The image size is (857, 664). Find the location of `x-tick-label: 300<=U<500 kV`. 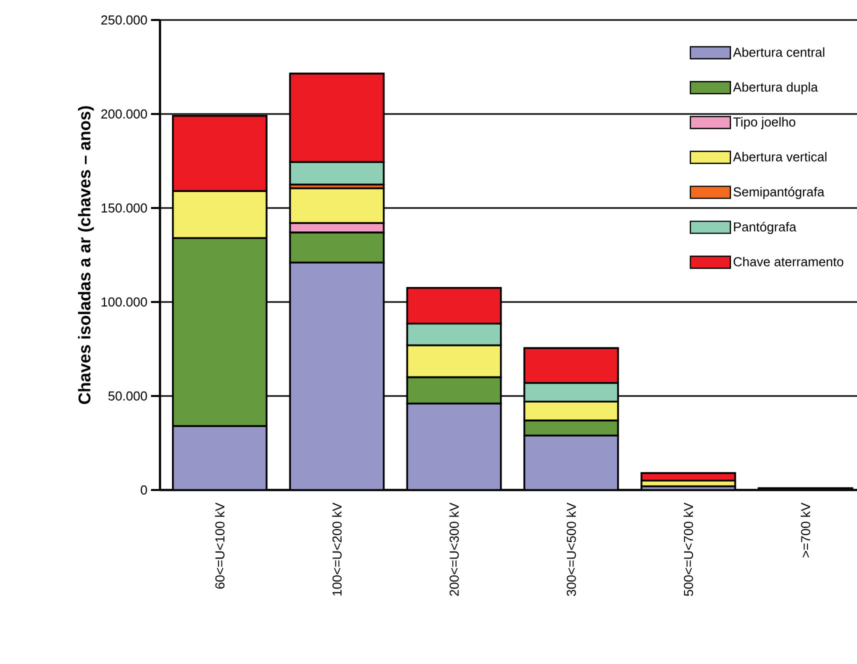

x-tick-label: 300<=U<500 kV is located at coordinates (571, 549).